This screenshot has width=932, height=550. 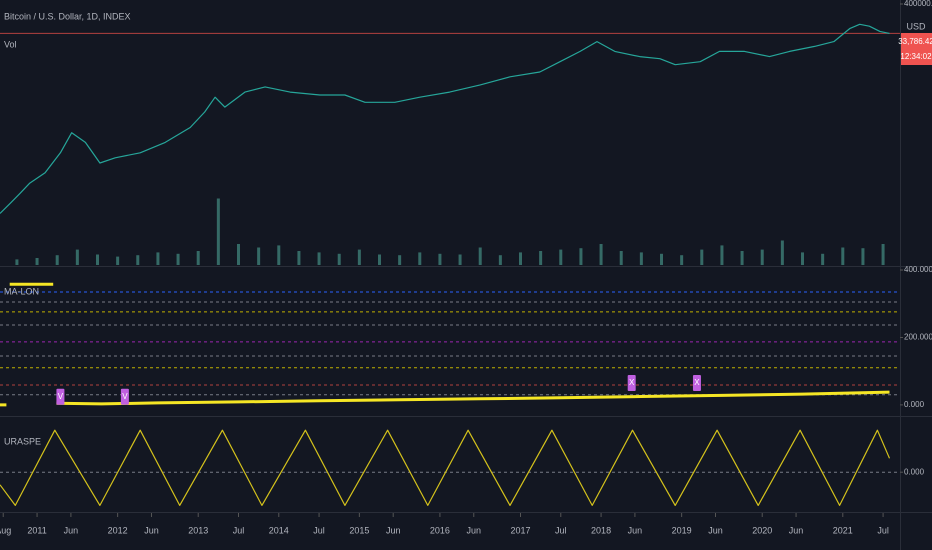 What do you see at coordinates (843, 530) in the screenshot?
I see `x-tick-label: 2021` at bounding box center [843, 530].